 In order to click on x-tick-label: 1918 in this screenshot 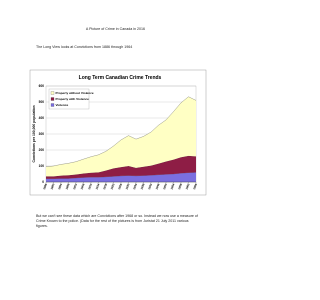, I will do `click(105, 187)`.